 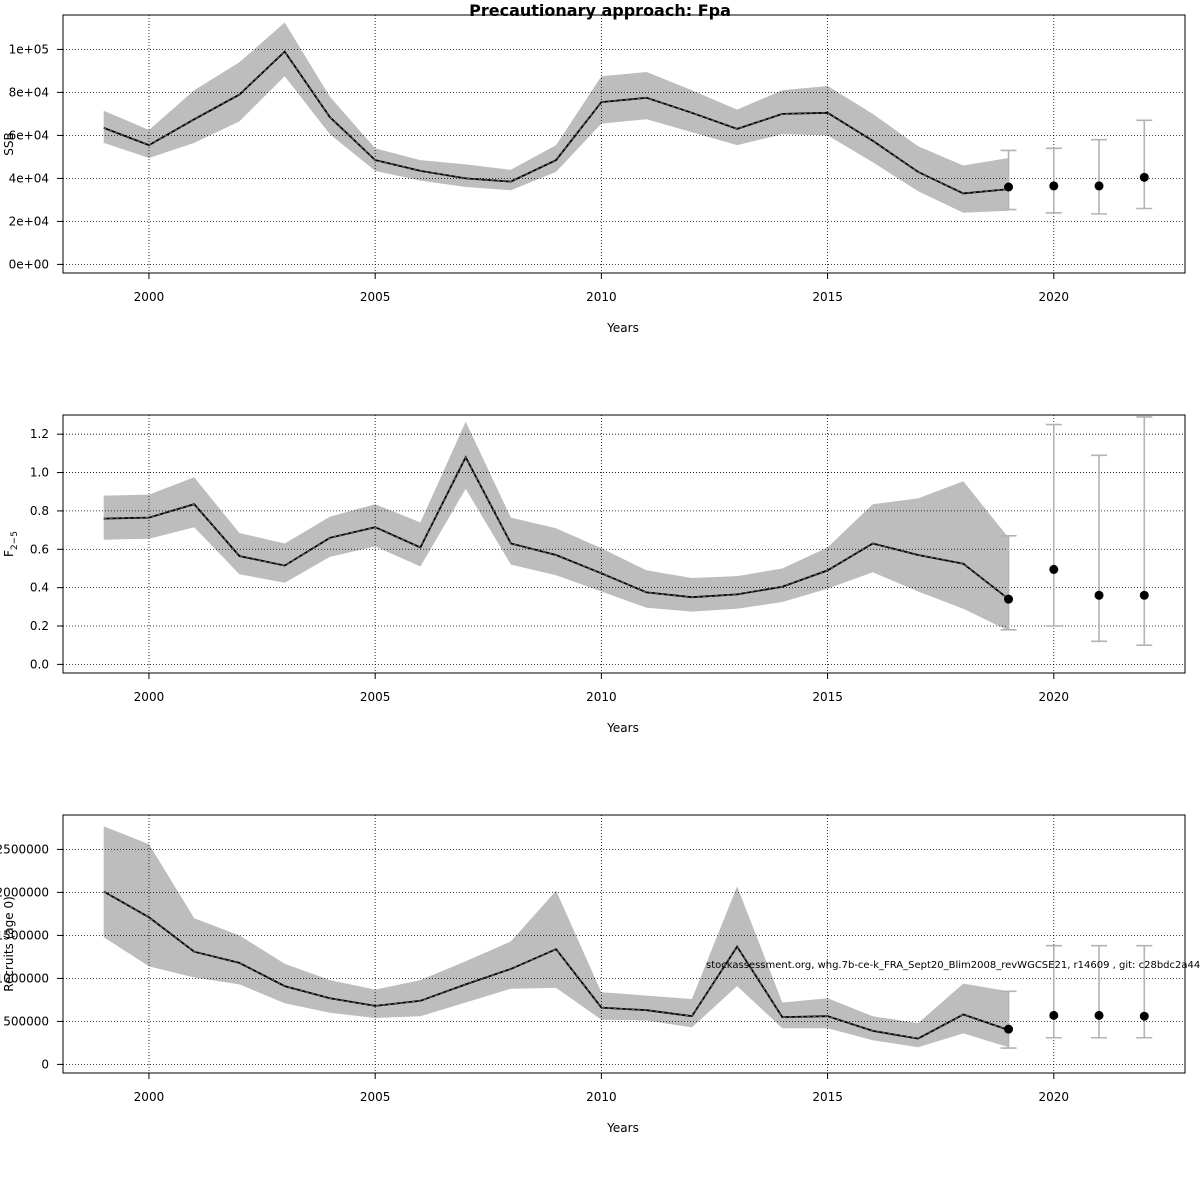 What do you see at coordinates (39, 626) in the screenshot?
I see `y-tick-label: 0.2` at bounding box center [39, 626].